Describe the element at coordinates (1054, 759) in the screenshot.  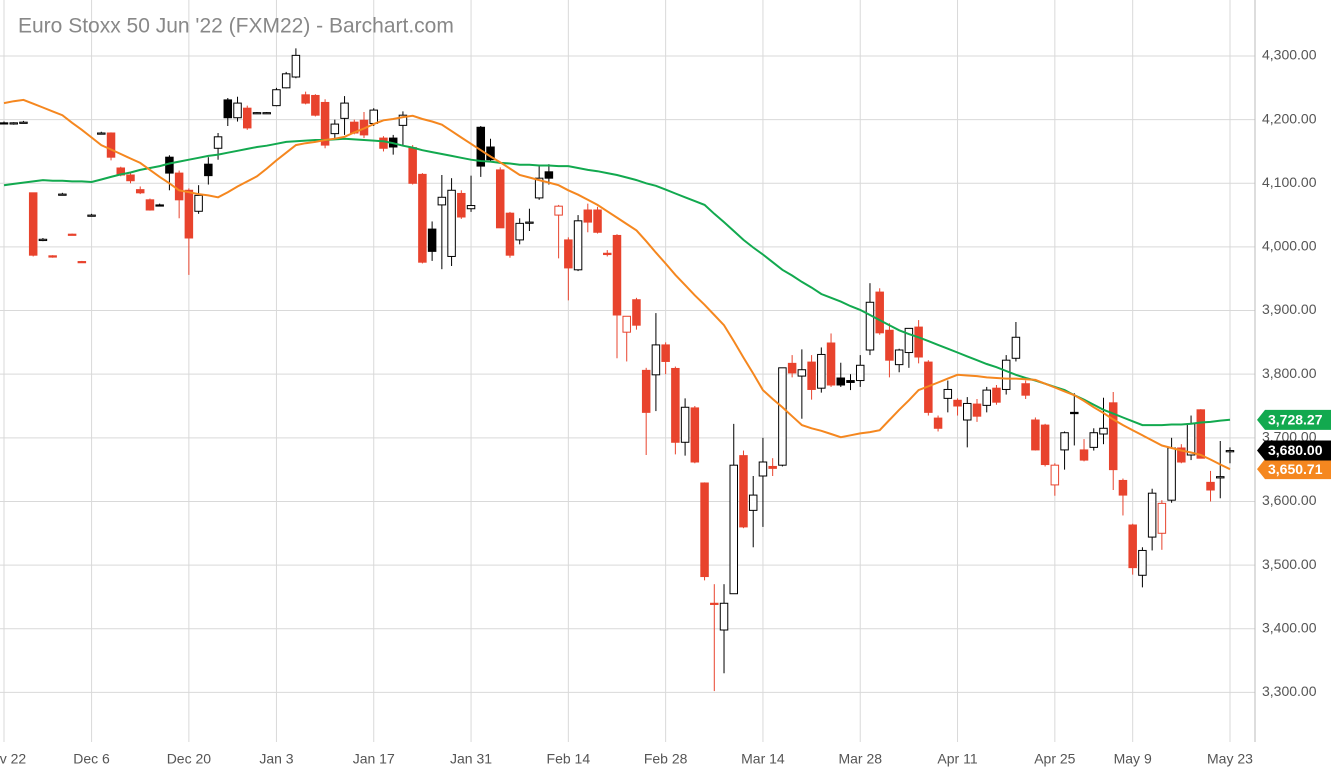
I see `x-tick-label: Apr 25` at that location.